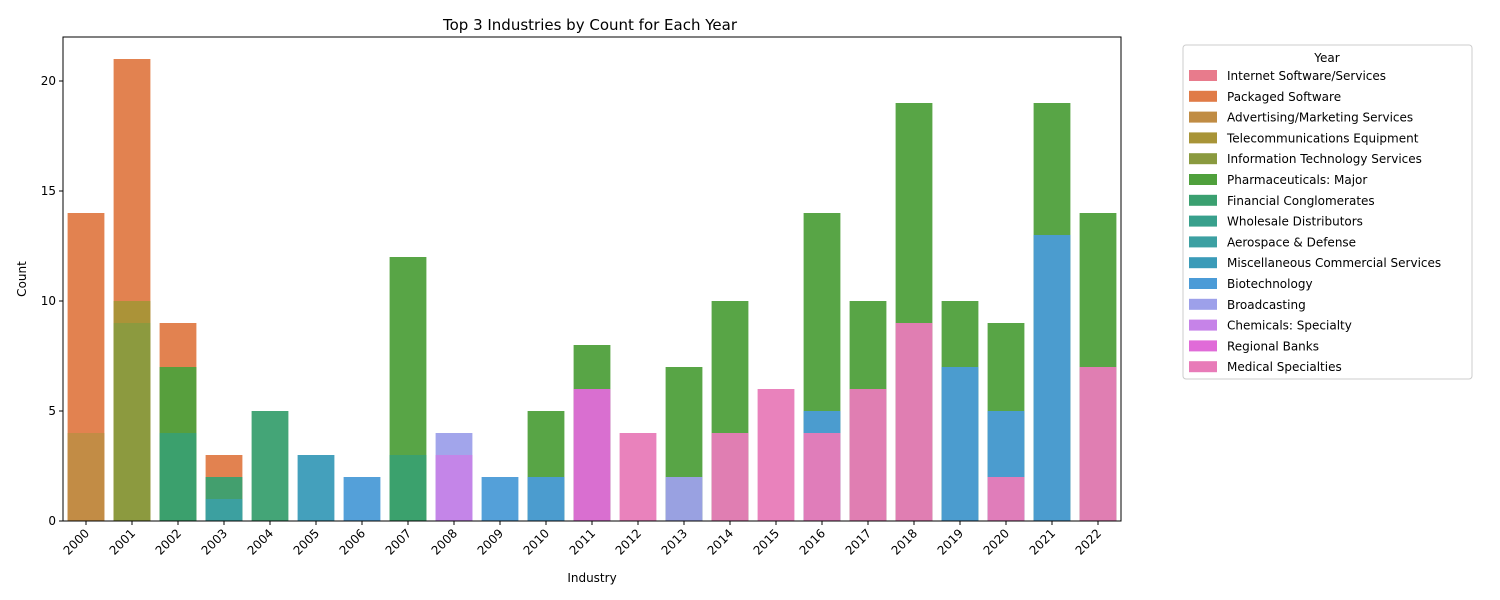  I want to click on legend-label: Information Technology Services, so click(1324, 159).